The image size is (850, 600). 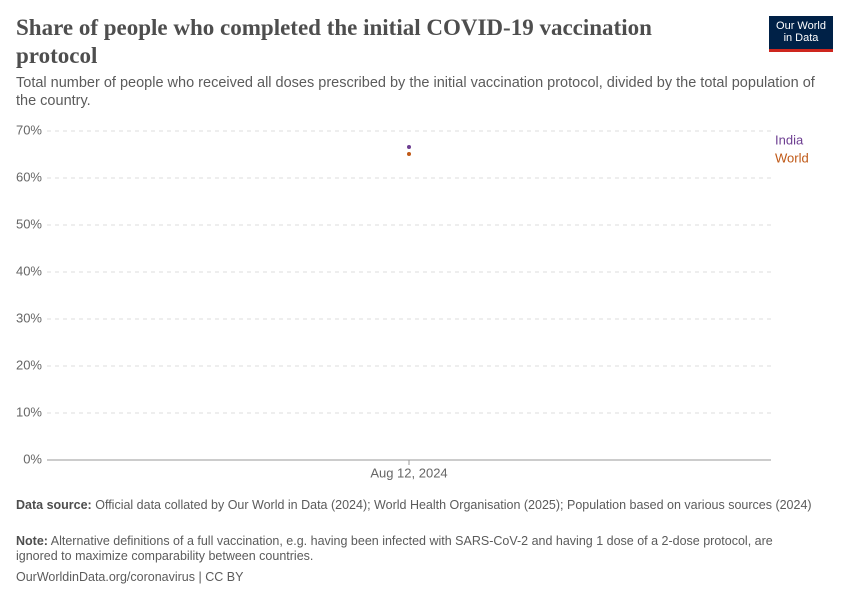 What do you see at coordinates (32, 458) in the screenshot?
I see `y-tick-label: 0%` at bounding box center [32, 458].